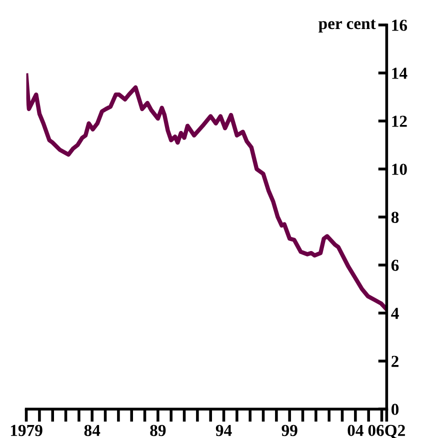 The width and height of the screenshot is (424, 438). I want to click on y-tick-label: 6, so click(395, 265).